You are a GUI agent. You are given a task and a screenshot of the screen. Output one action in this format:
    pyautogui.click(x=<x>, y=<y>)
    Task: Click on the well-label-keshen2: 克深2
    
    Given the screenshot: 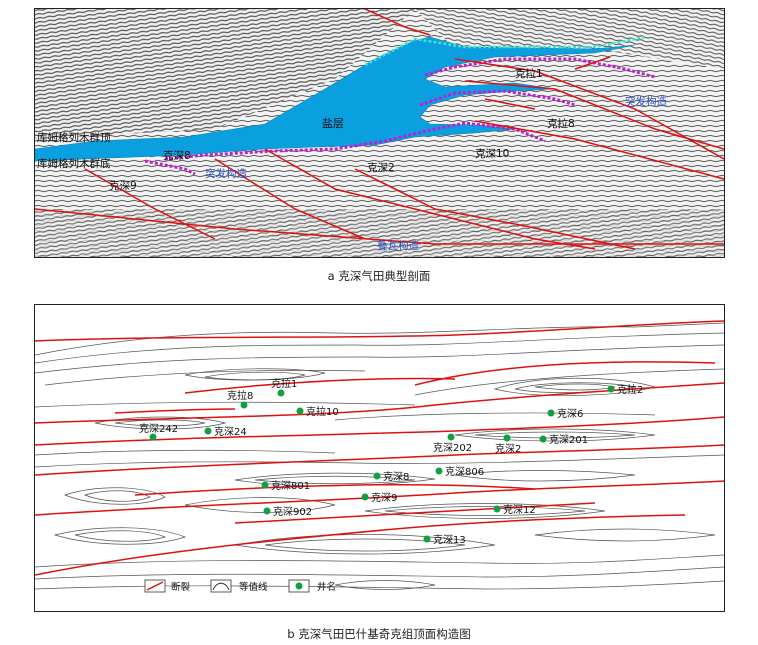 What is the action you would take?
    pyautogui.click(x=381, y=168)
    